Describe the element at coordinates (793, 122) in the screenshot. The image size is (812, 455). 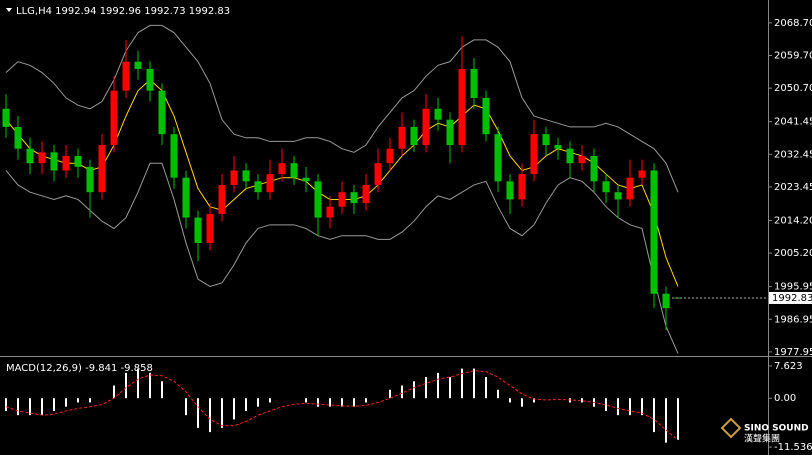
I see `y-tick-label: 2041.45` at that location.